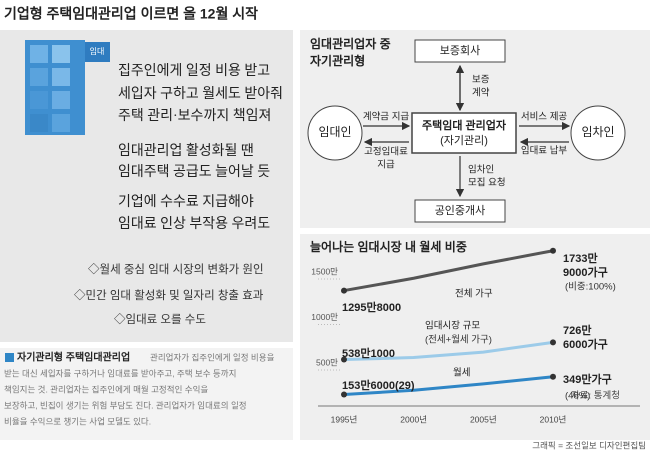  What do you see at coordinates (186, 151) in the screenshot?
I see `headline: 임대관리업 활성화될 땐` at bounding box center [186, 151].